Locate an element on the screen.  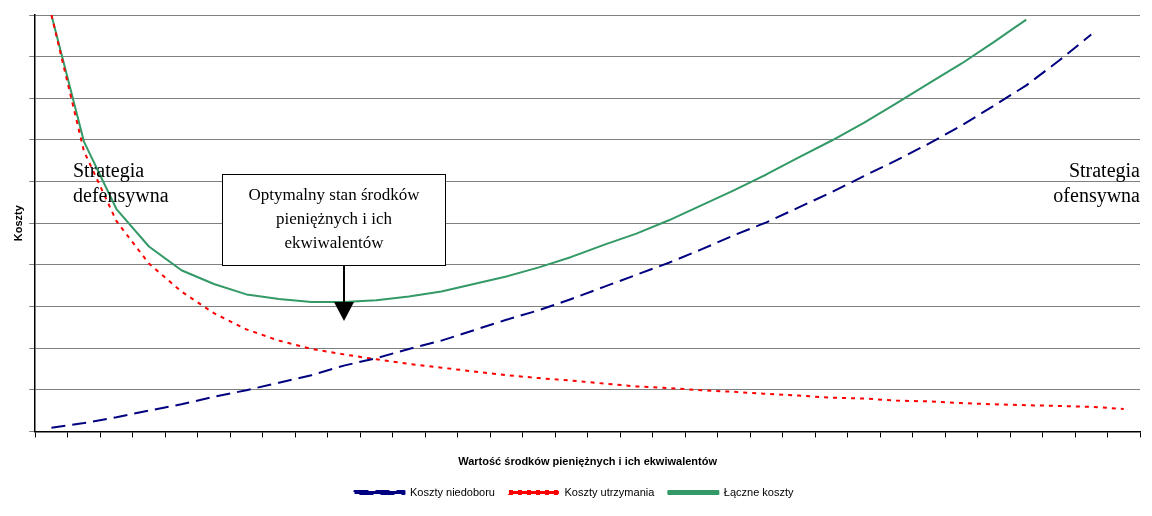
legend-label: Koszty utrzymania is located at coordinates (610, 491).